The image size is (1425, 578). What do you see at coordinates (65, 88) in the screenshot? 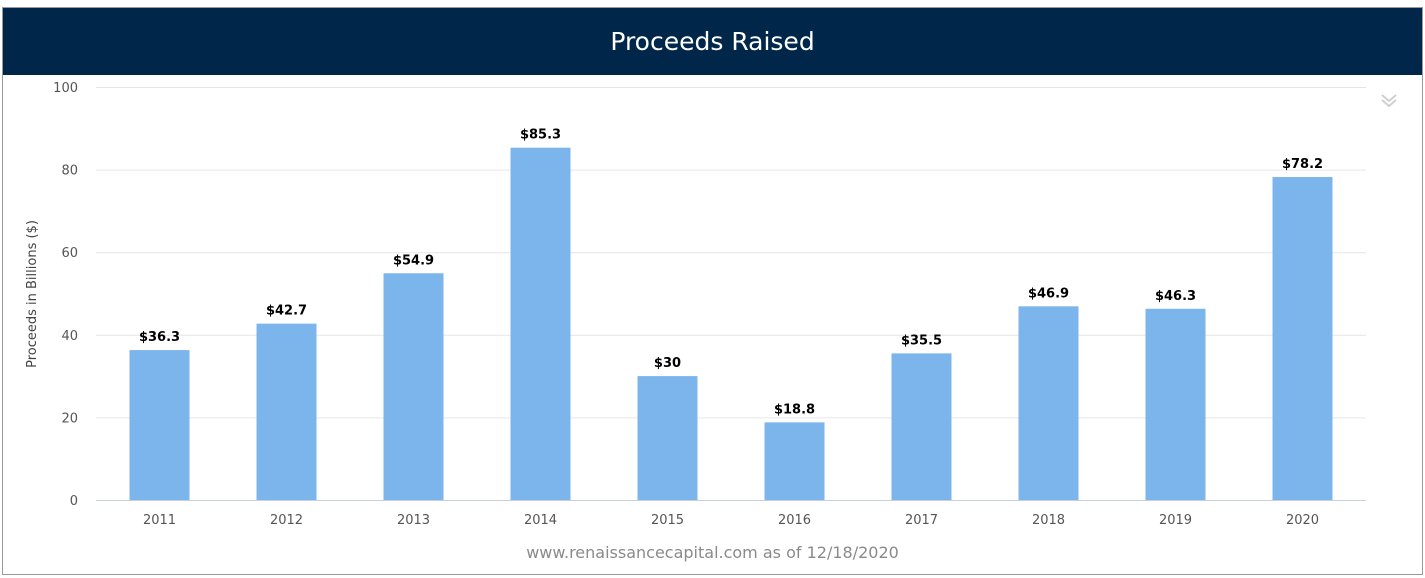
I see `y-tick-label: 100` at bounding box center [65, 88].